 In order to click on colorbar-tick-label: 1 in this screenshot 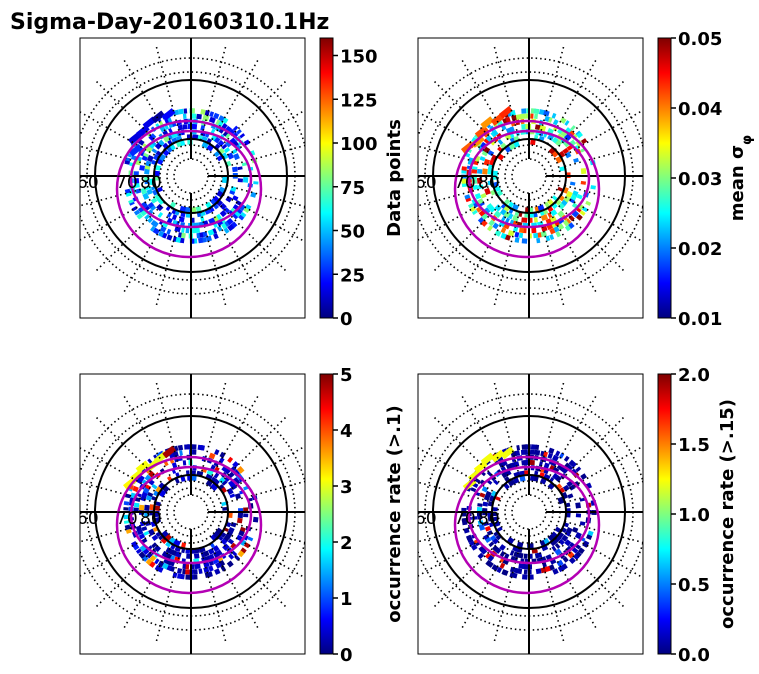, I will do `click(346, 599)`.